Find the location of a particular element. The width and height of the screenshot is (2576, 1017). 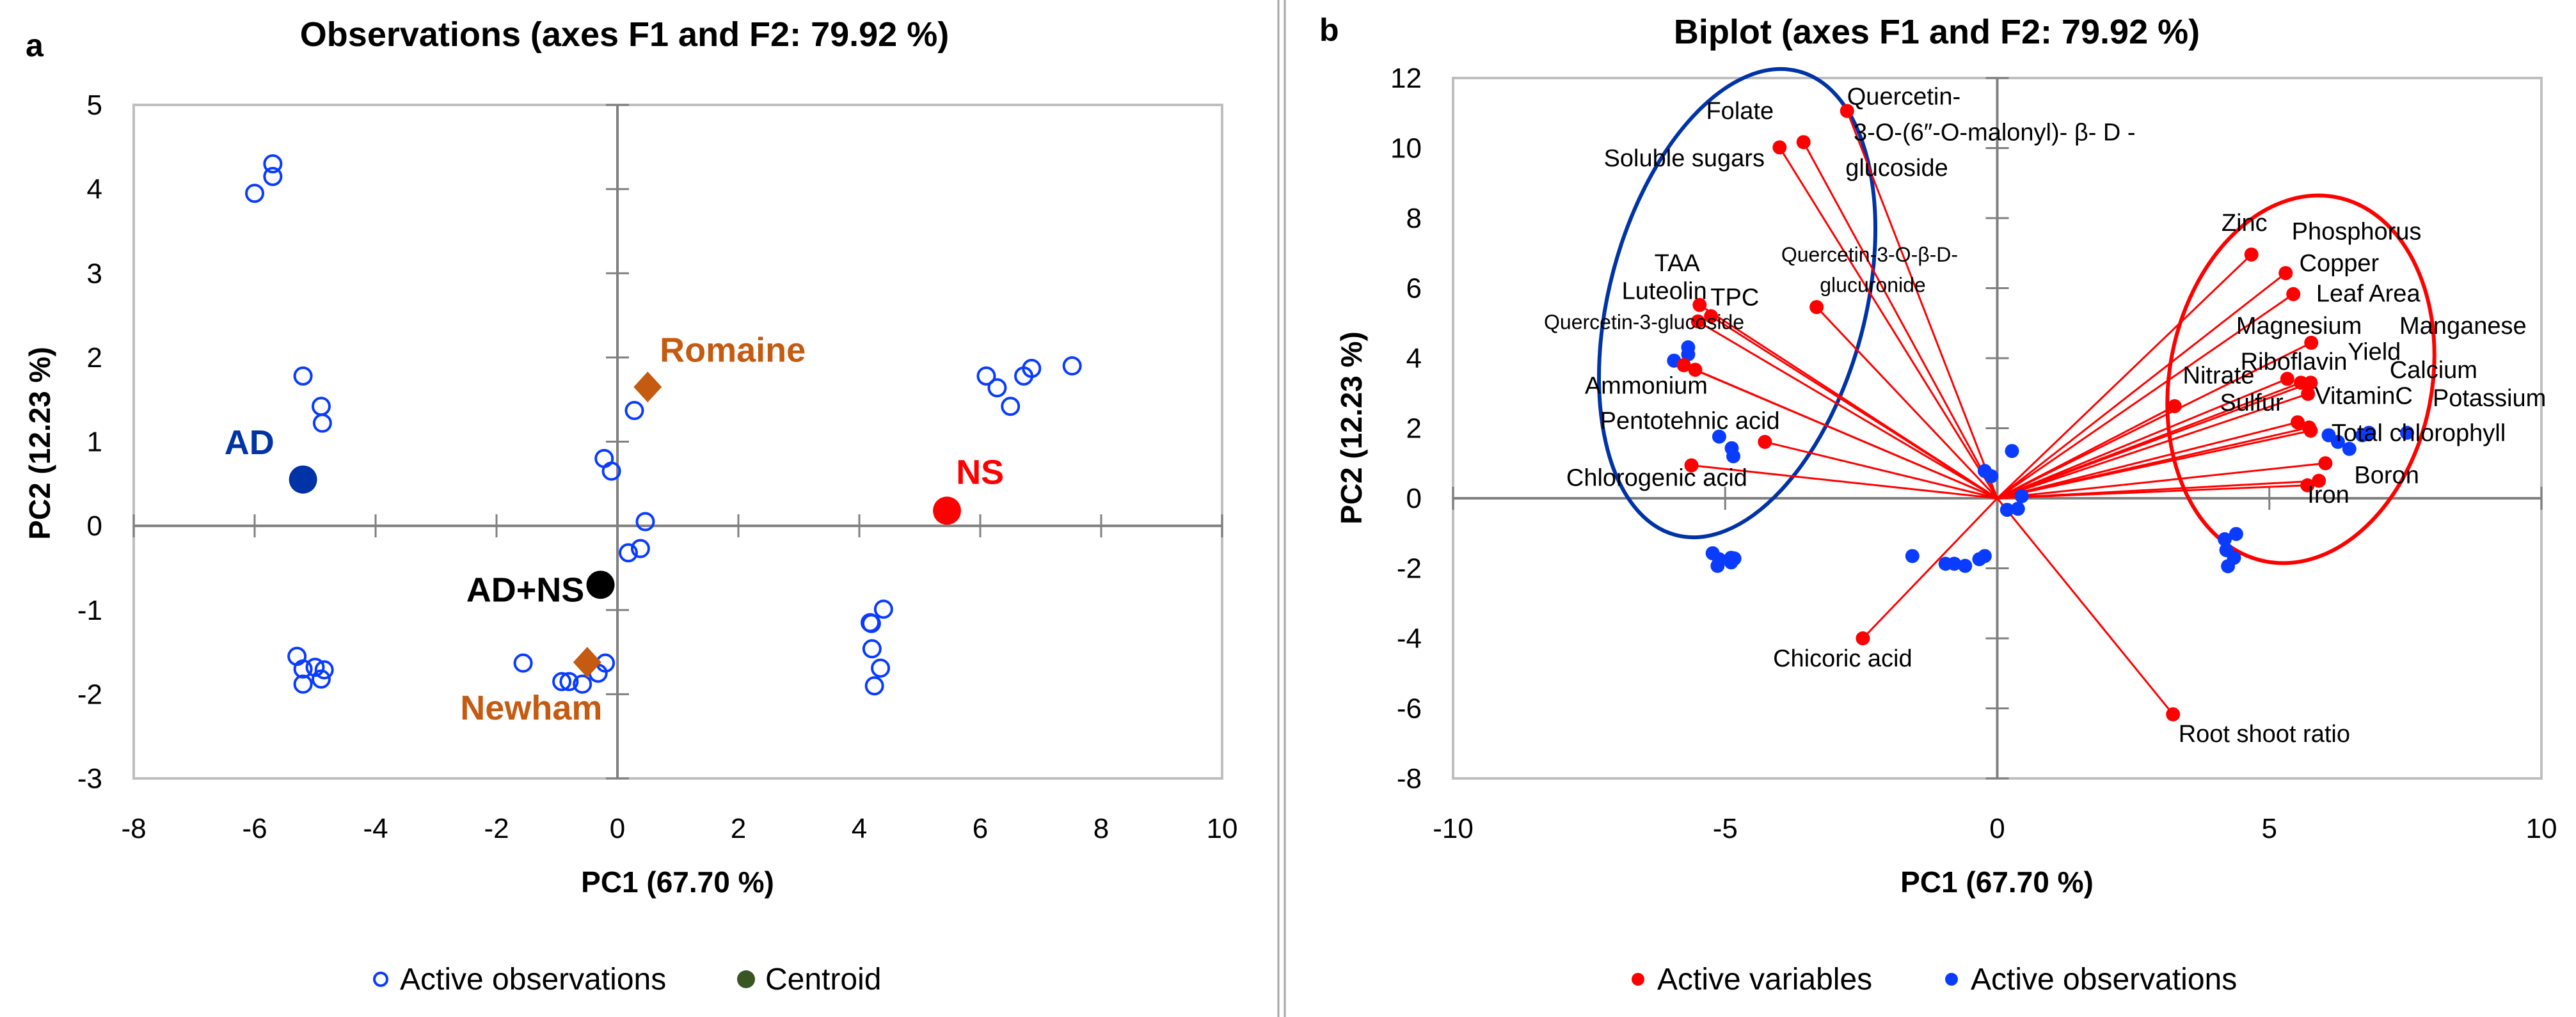

y-tick-label: -1 is located at coordinates (90, 610).